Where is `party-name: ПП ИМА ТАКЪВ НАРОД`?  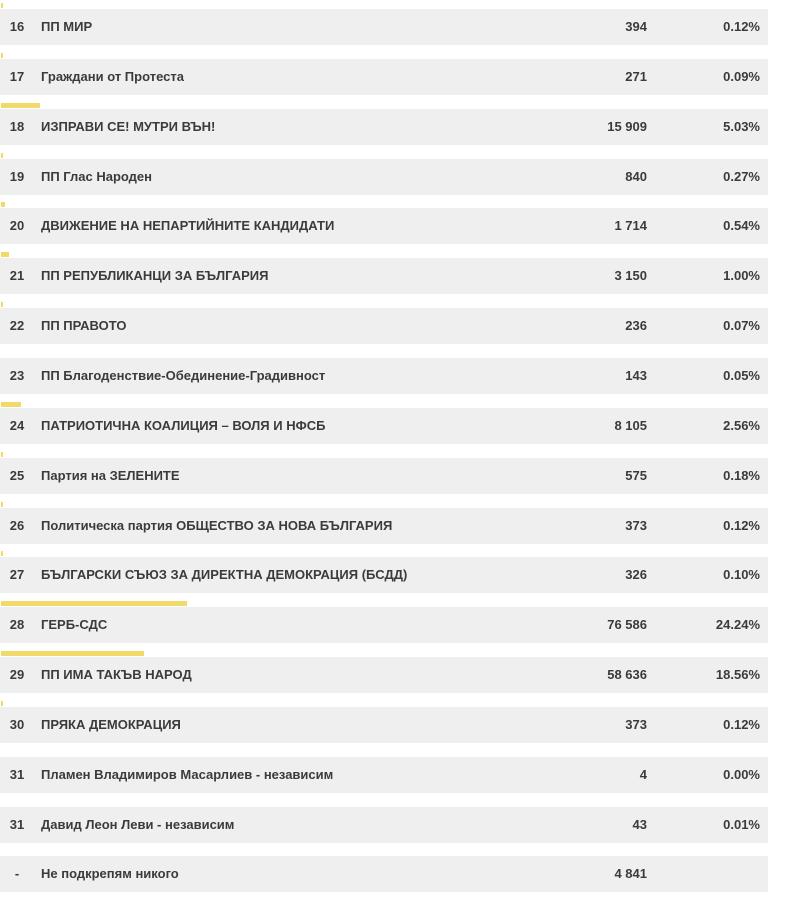
party-name: ПП ИМА ТАКЪВ НАРОД is located at coordinates (116, 674).